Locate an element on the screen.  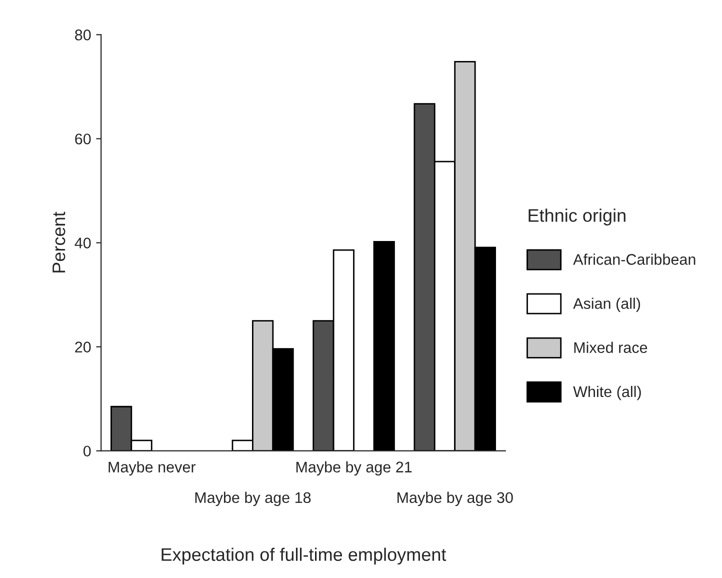
y-tick-label: 0 is located at coordinates (87, 451).